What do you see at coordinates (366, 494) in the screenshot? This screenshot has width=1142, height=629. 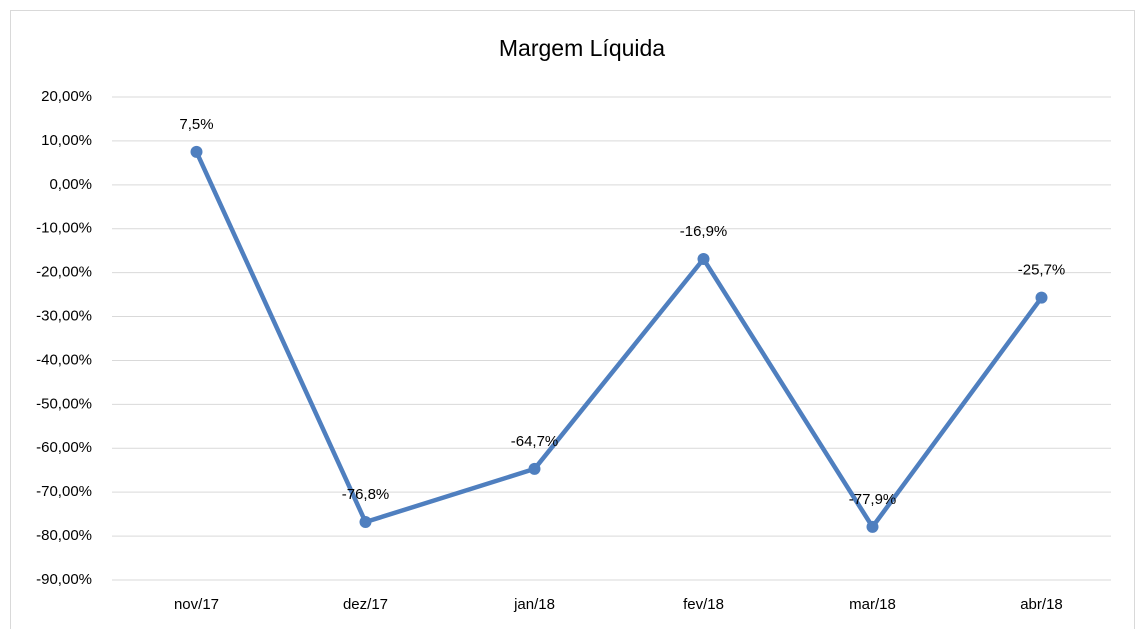 I see `data-label: -76,8%` at bounding box center [366, 494].